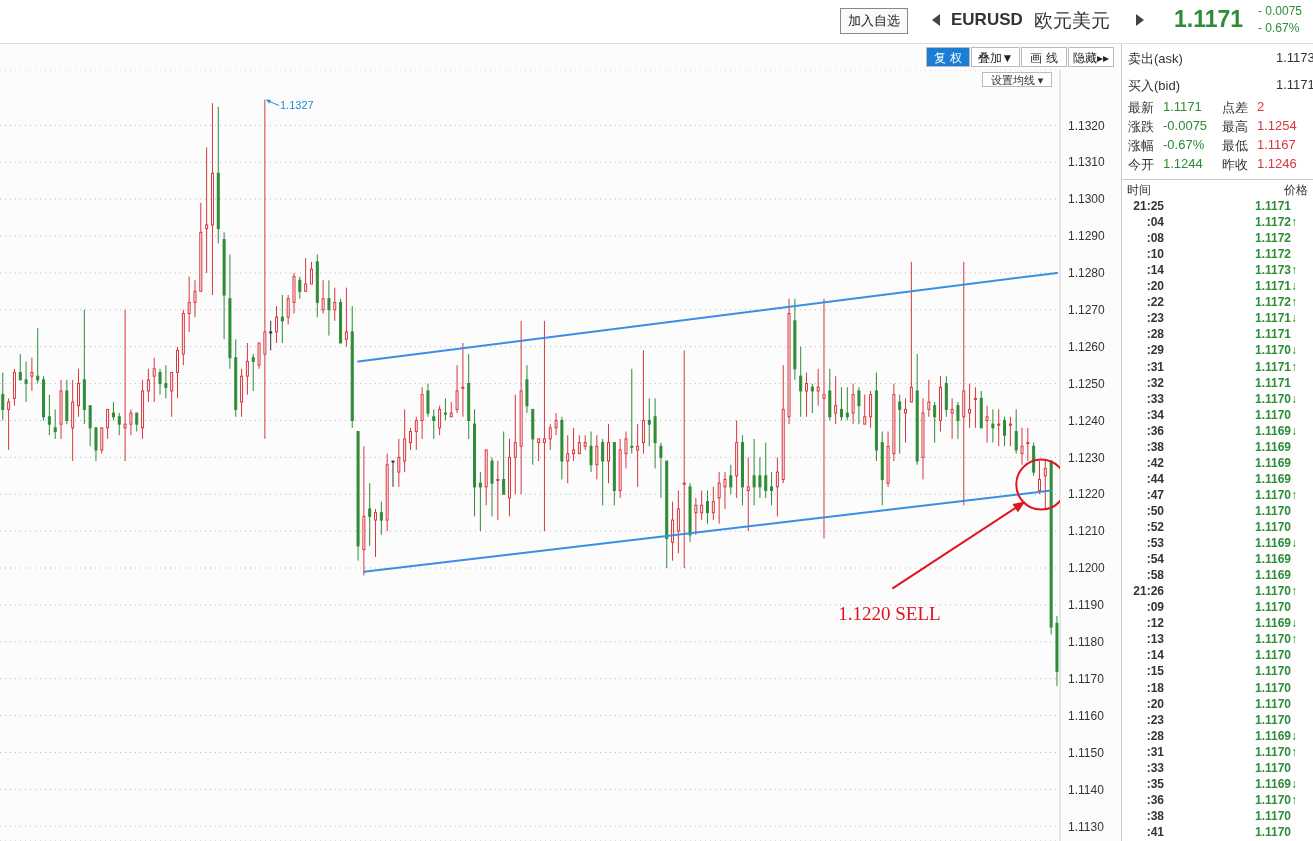 The width and height of the screenshot is (1313, 841). Describe the element at coordinates (987, 20) in the screenshot. I see `text: EURUSD` at that location.